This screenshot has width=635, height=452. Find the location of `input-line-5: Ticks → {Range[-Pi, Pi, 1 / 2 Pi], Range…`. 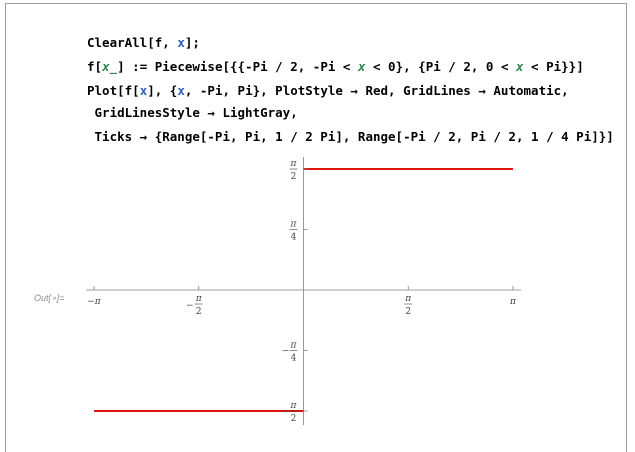

input-line-5: Ticks → {Range[-Pi, Pi, 1 / 2 Pi], Range… is located at coordinates (350, 136).